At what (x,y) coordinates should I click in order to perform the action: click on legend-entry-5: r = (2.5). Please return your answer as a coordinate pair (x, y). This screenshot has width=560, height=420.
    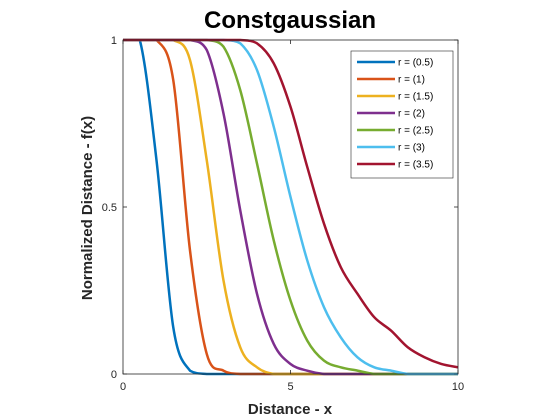
    Looking at the image, I should click on (415, 131).